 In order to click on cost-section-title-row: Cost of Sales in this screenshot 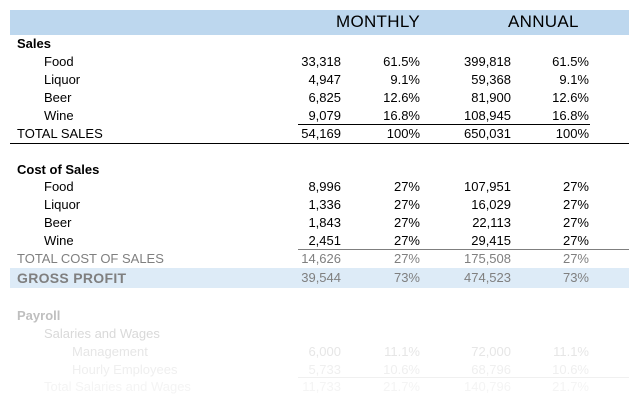, I will do `click(317, 170)`.